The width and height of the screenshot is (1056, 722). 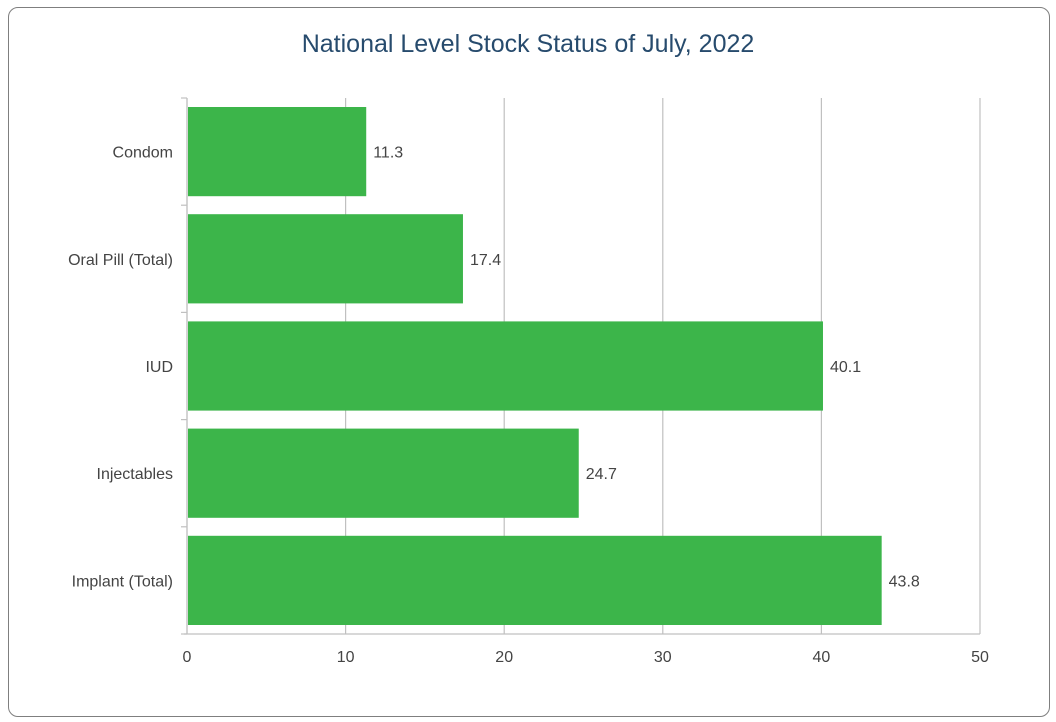 I want to click on x-tick-label-3: 30, so click(x=663, y=657).